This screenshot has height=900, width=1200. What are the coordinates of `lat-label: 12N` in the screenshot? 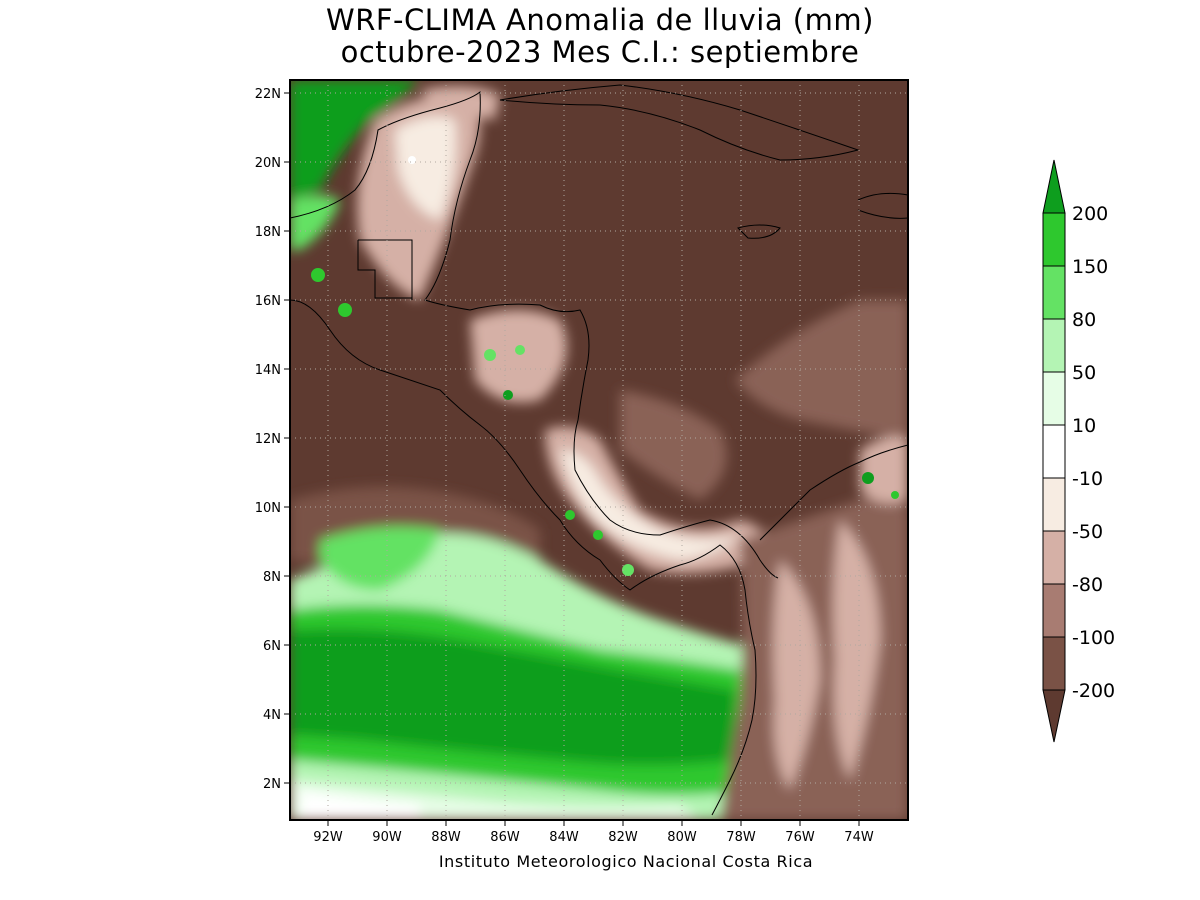 It's located at (268, 439).